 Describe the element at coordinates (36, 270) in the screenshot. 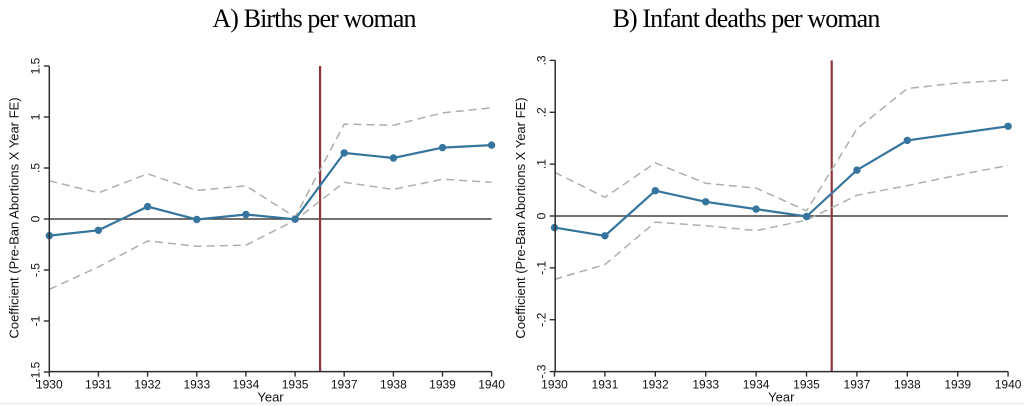

I see `svg-text: -.5` at that location.